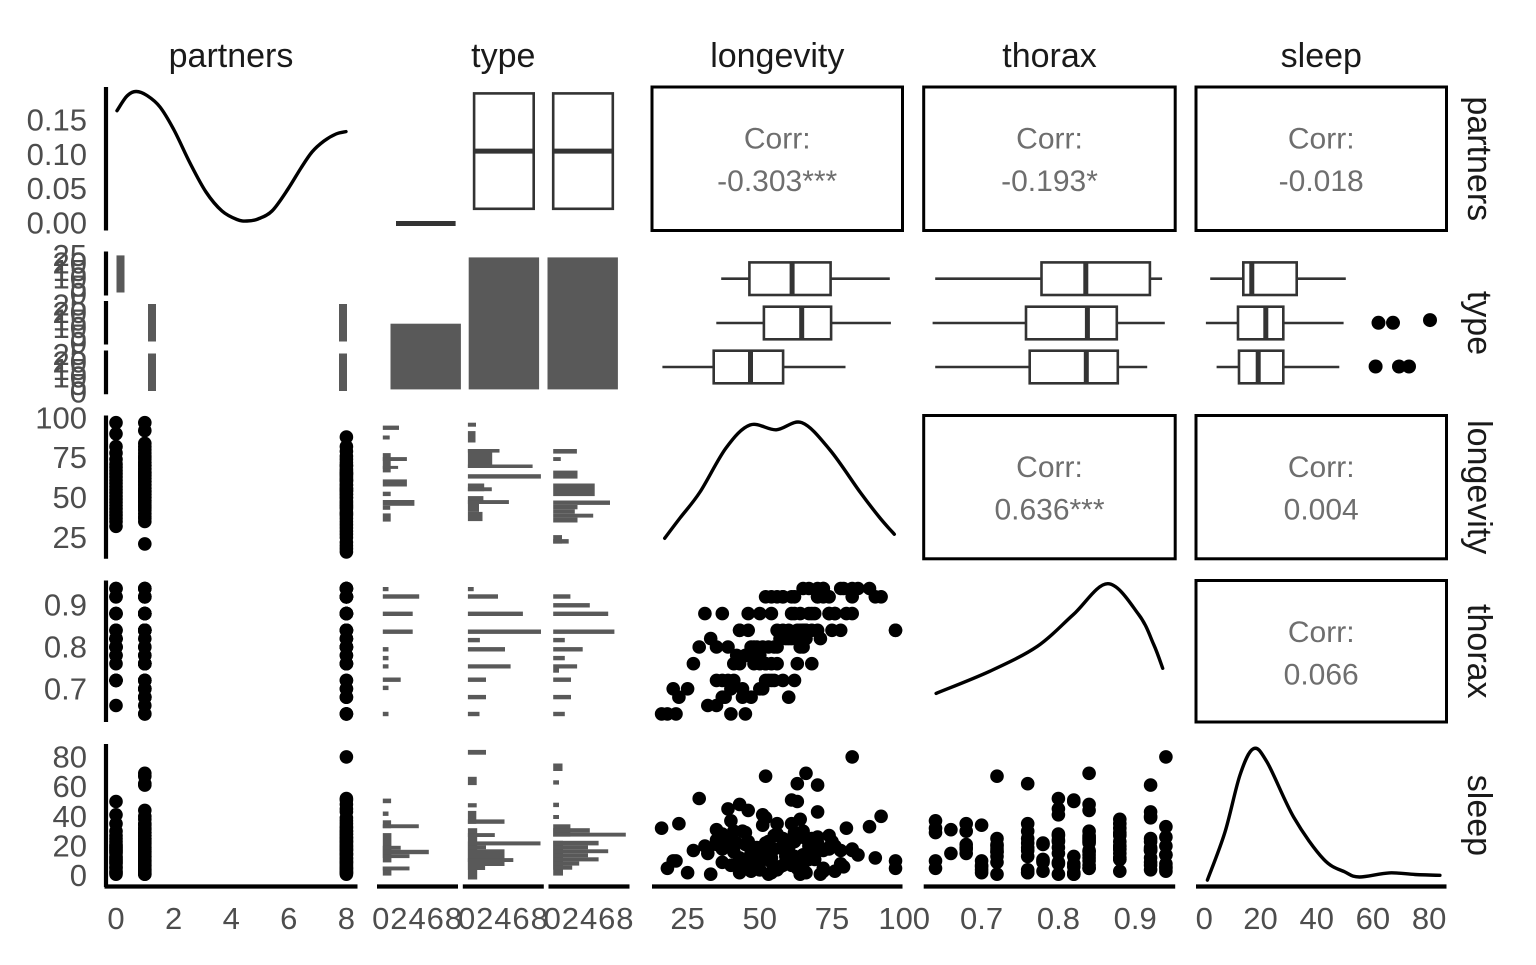 The height and width of the screenshot is (965, 1536). What do you see at coordinates (57, 223) in the screenshot?
I see `svg-text: 0.00` at bounding box center [57, 223].